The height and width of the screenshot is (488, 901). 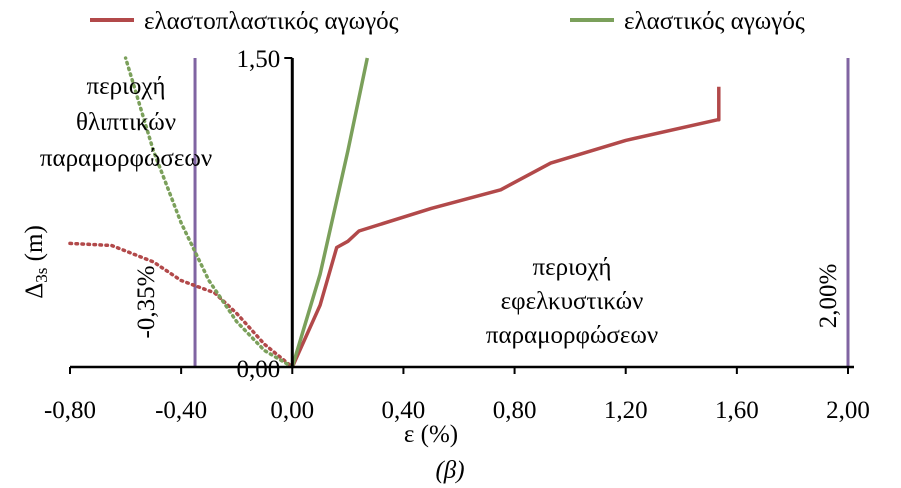 I want to click on x-tick-label-4: 0,80, so click(x=515, y=410).